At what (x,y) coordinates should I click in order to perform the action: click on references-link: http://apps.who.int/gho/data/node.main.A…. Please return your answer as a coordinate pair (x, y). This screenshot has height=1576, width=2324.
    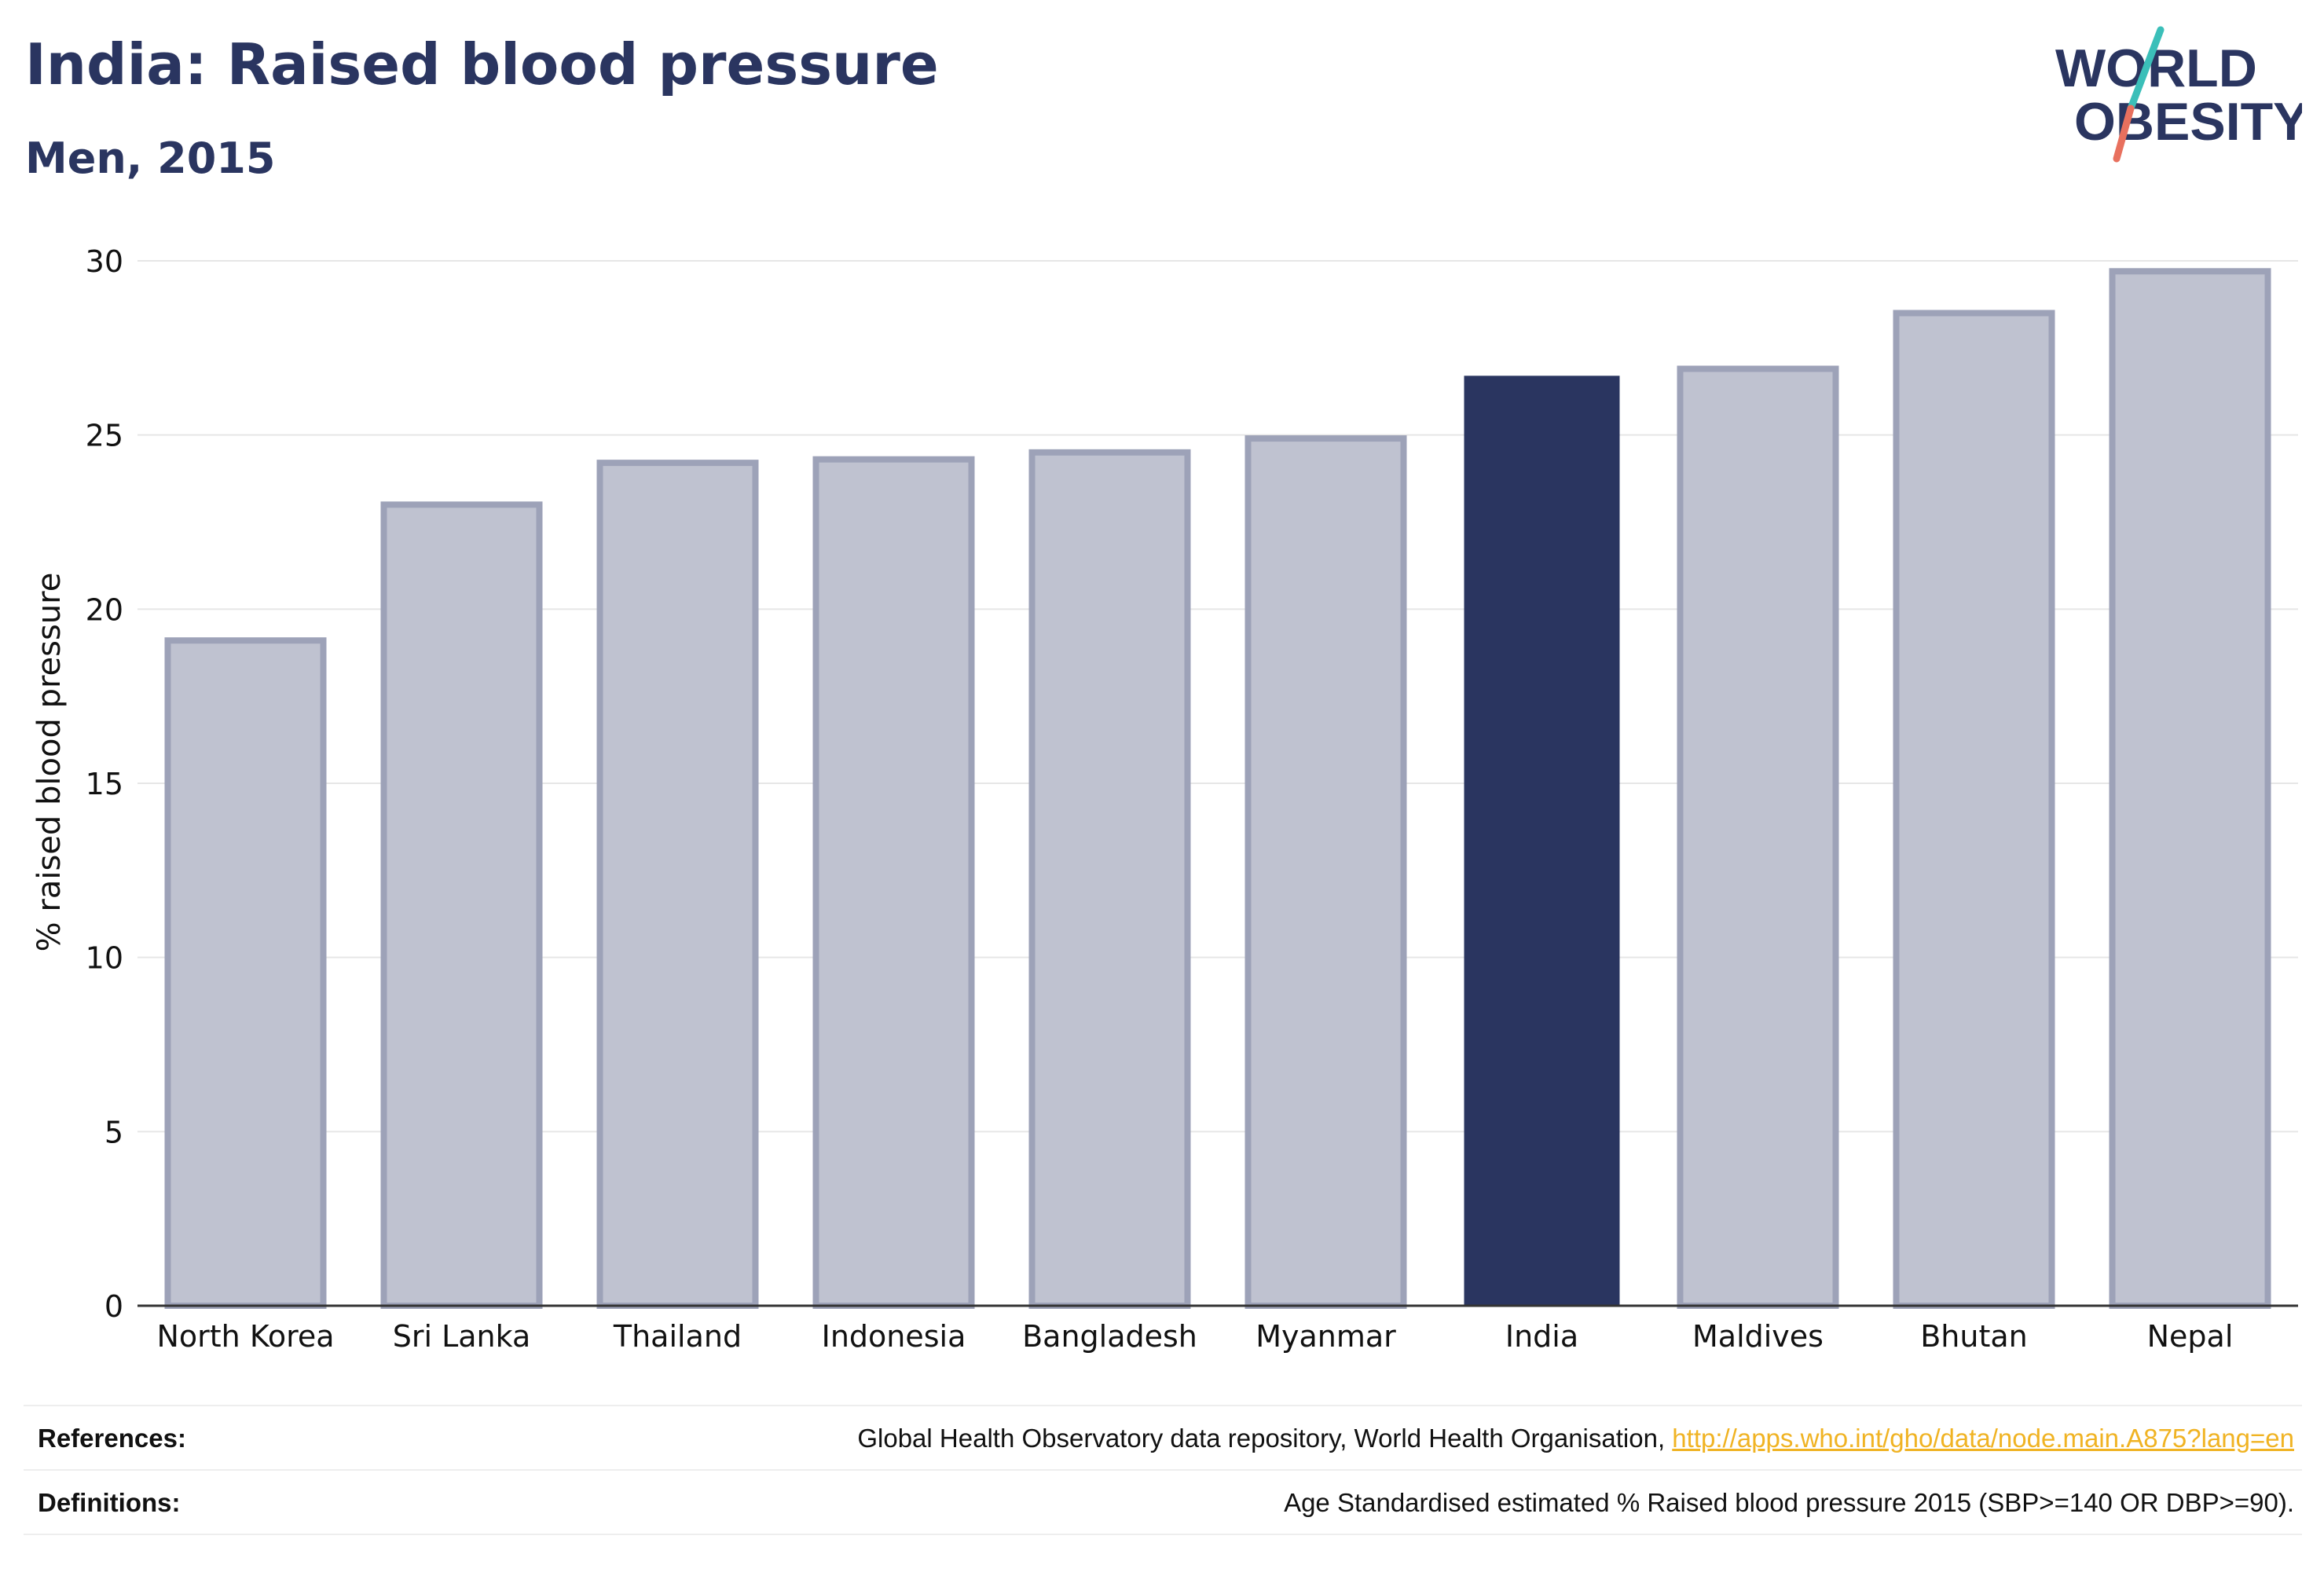
    Looking at the image, I should click on (1983, 1438).